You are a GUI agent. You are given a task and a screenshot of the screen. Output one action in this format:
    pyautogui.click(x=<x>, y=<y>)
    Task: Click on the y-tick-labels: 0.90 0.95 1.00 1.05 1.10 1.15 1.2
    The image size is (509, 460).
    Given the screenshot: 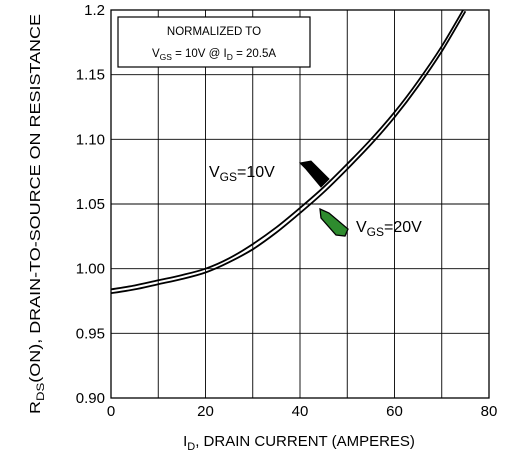 What is the action you would take?
    pyautogui.click(x=90, y=204)
    